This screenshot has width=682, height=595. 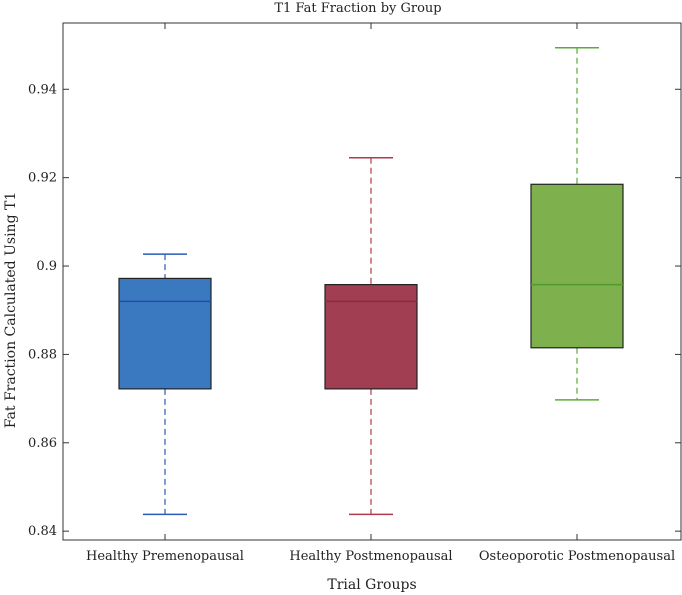 I want to click on x-category-label: Healthy Premenopausal, so click(x=165, y=556).